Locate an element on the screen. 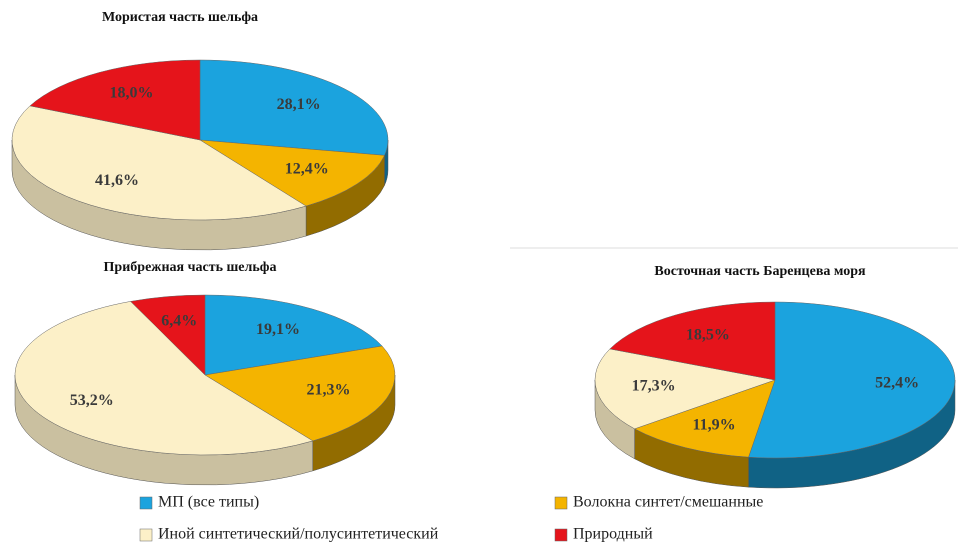  data-label: 17,3% is located at coordinates (654, 386).